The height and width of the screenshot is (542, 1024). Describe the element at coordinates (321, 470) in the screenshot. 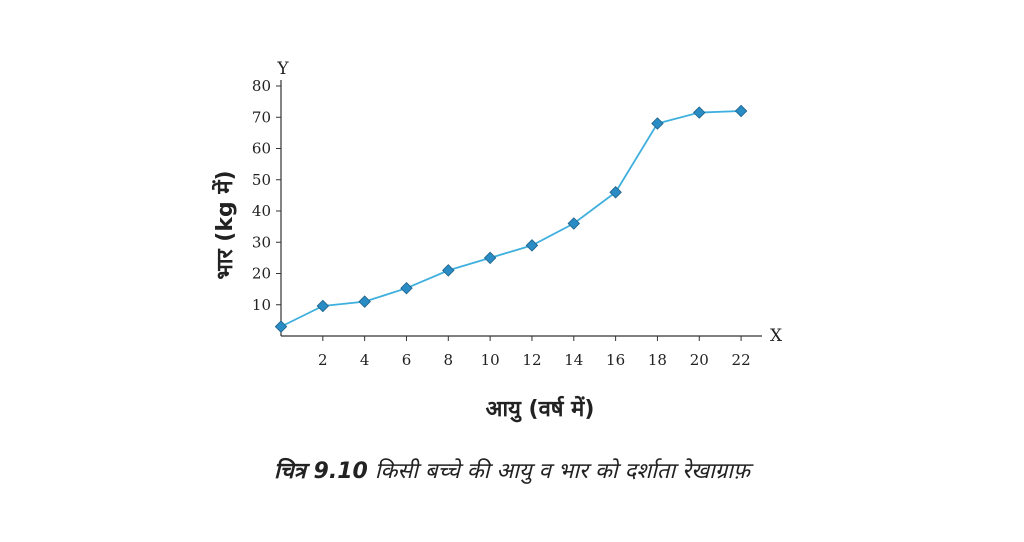

I see `caption-label: चित्र 9.10` at that location.